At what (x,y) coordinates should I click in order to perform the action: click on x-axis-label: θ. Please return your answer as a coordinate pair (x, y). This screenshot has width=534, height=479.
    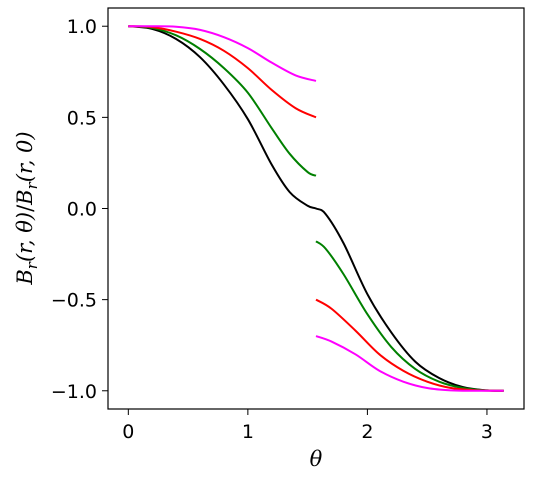
    Looking at the image, I should click on (316, 459).